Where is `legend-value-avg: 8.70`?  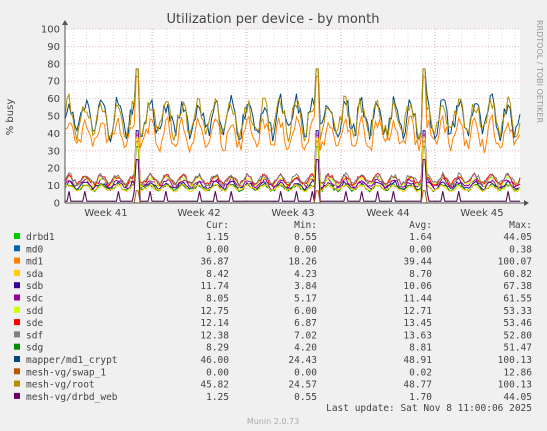 legend-value-avg: 8.70 is located at coordinates (420, 274).